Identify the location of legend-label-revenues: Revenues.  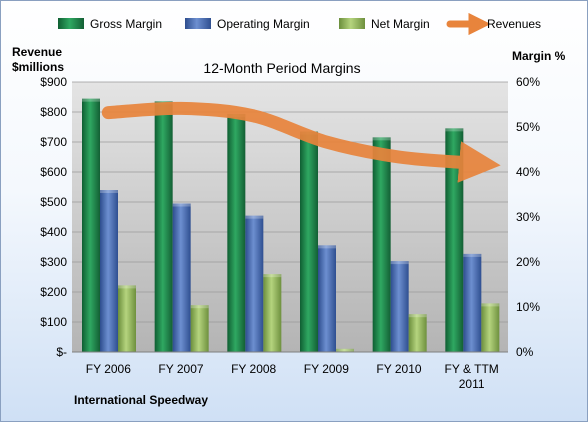
(514, 24).